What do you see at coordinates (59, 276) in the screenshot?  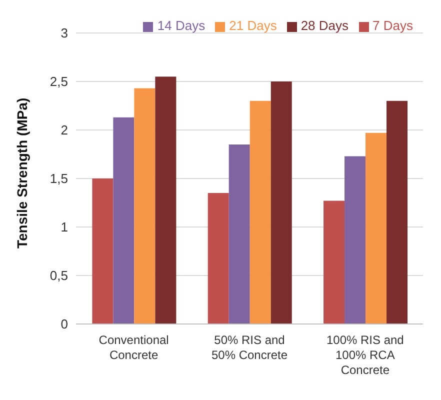 I see `y-tick-label: 0,5` at bounding box center [59, 276].